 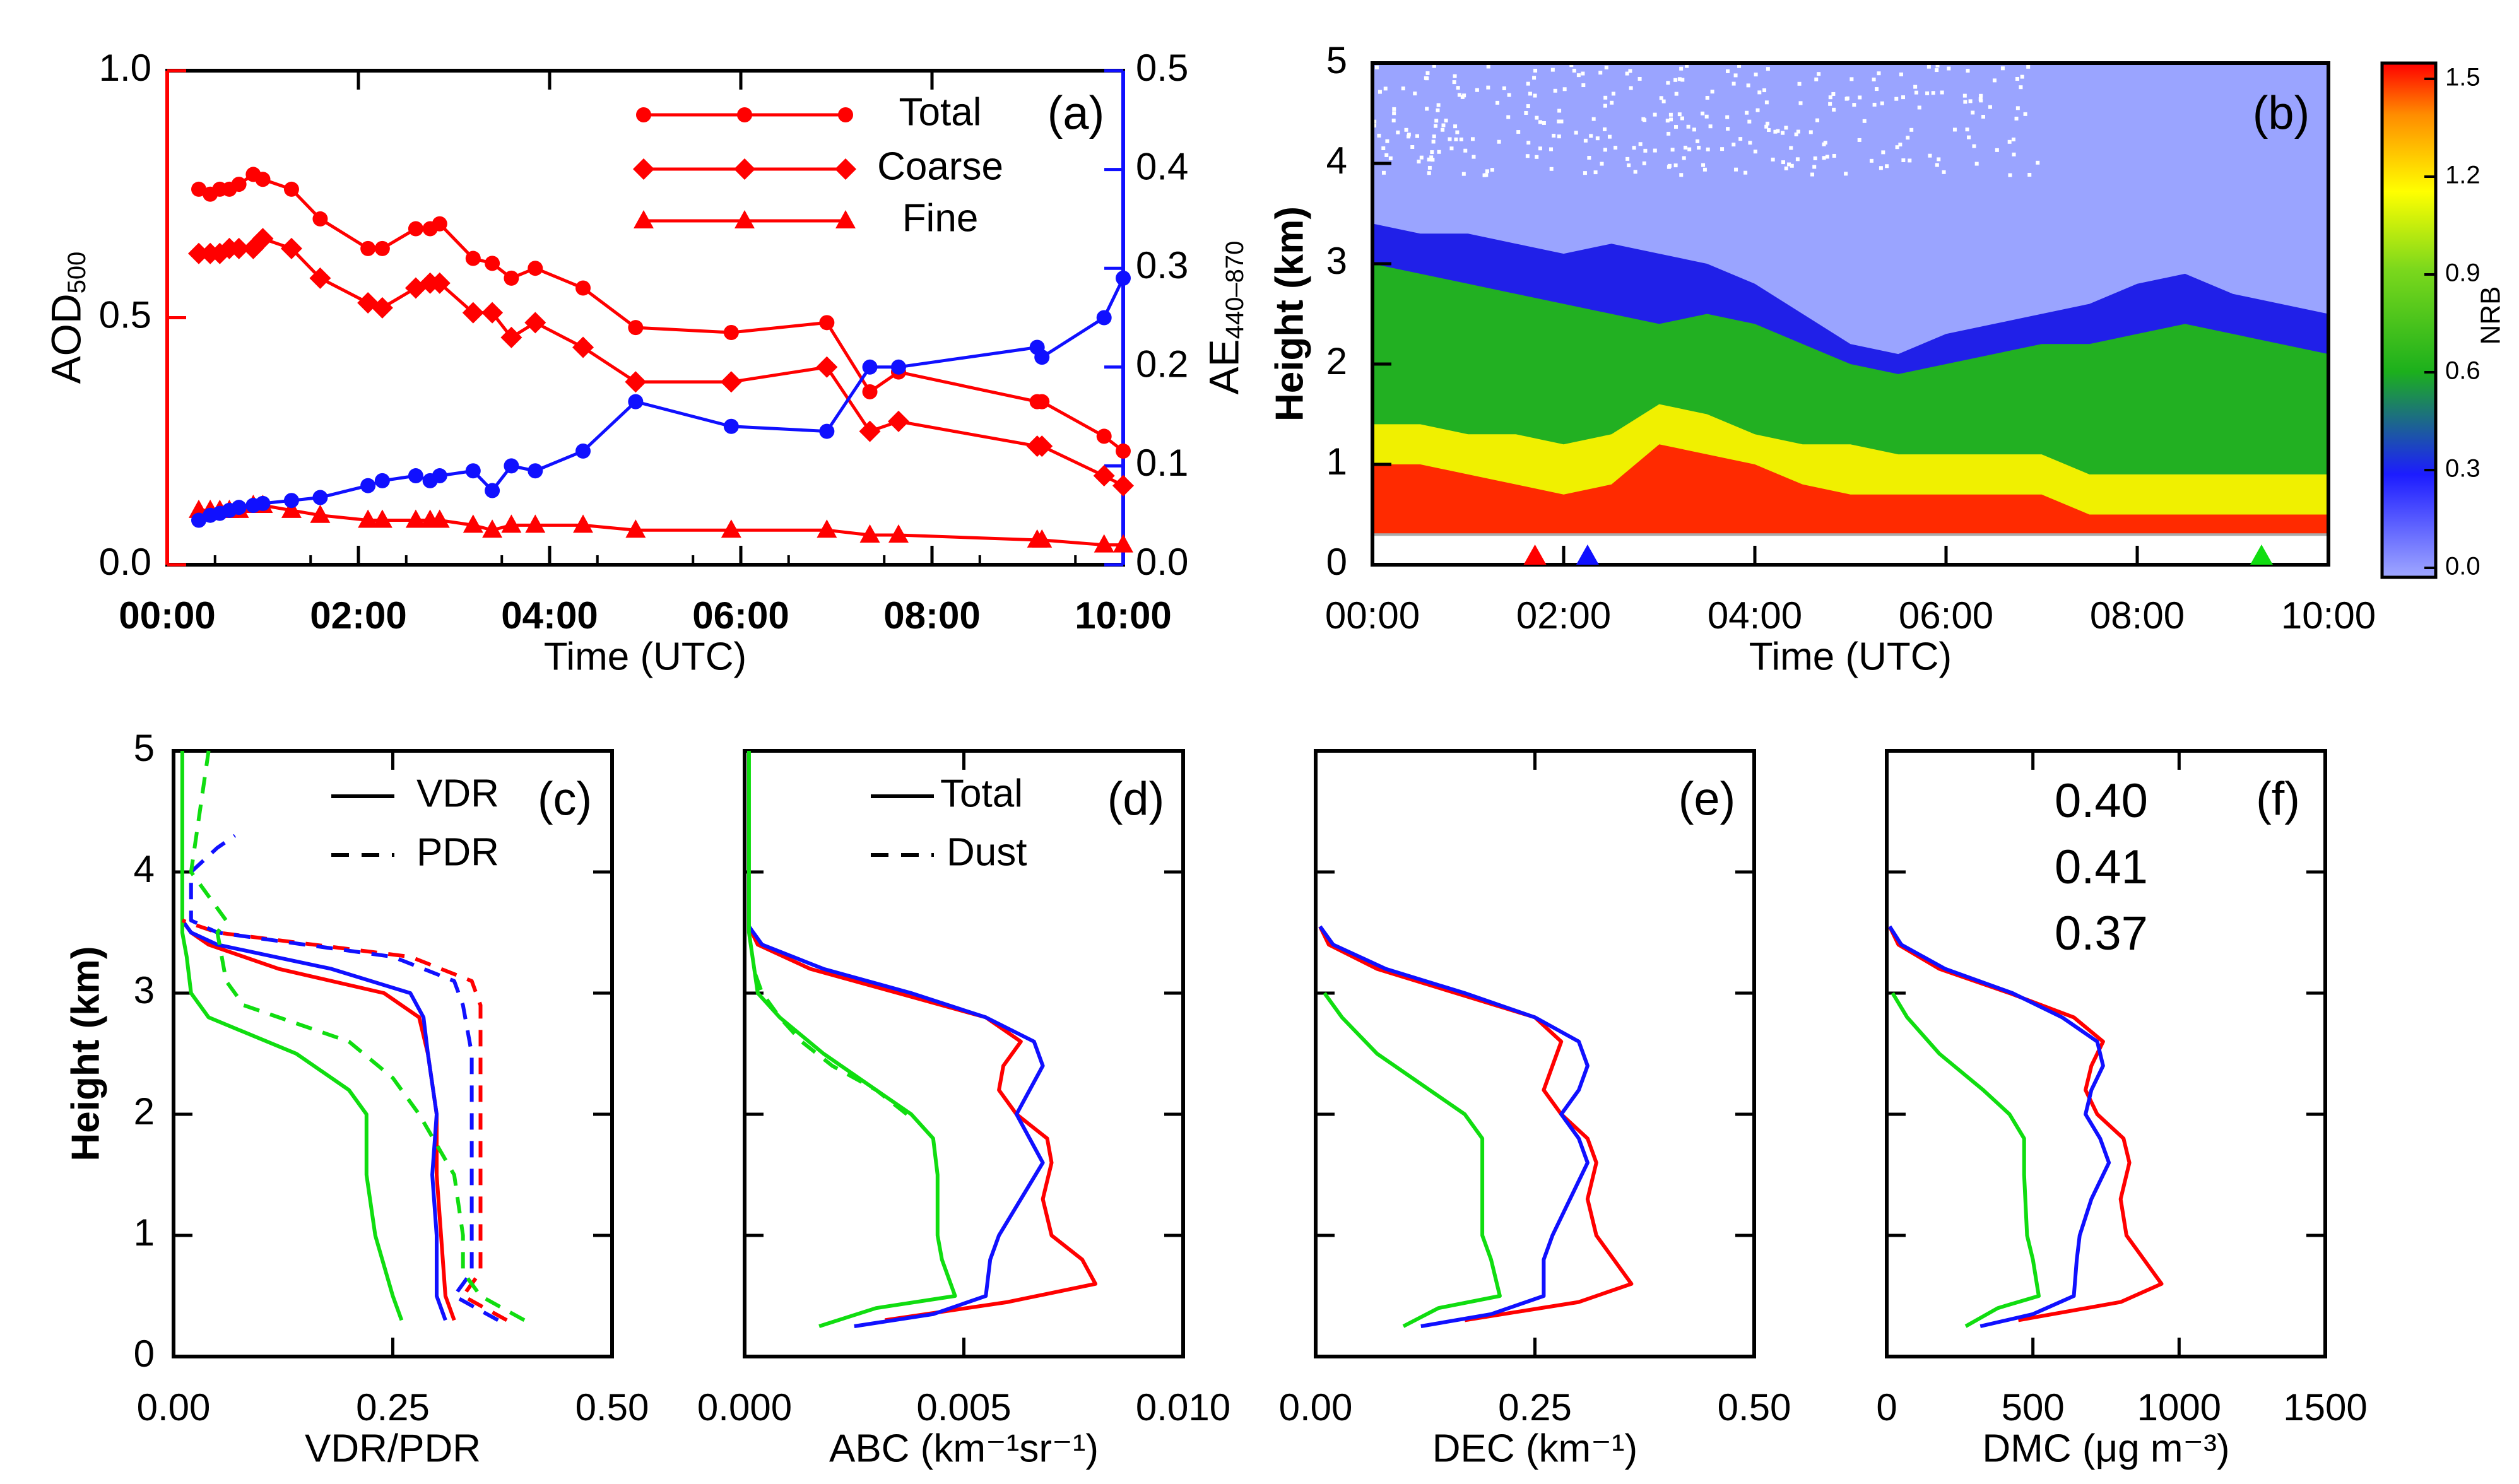 I want to click on time-marker, so click(x=1535, y=555).